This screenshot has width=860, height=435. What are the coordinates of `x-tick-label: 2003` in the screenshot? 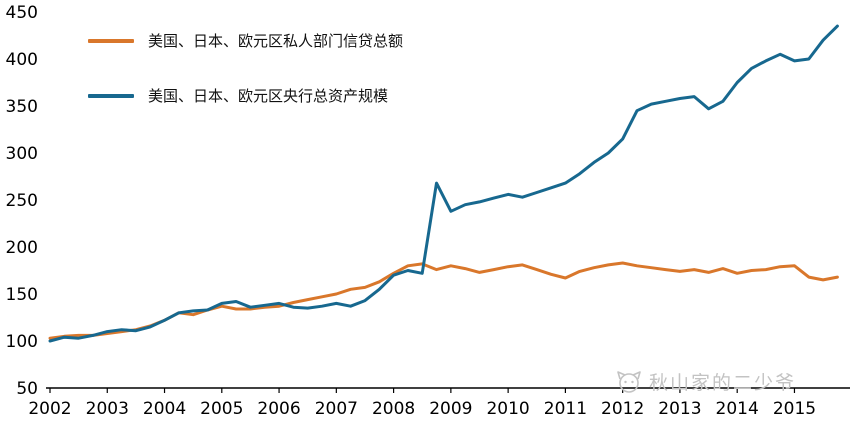 It's located at (107, 409).